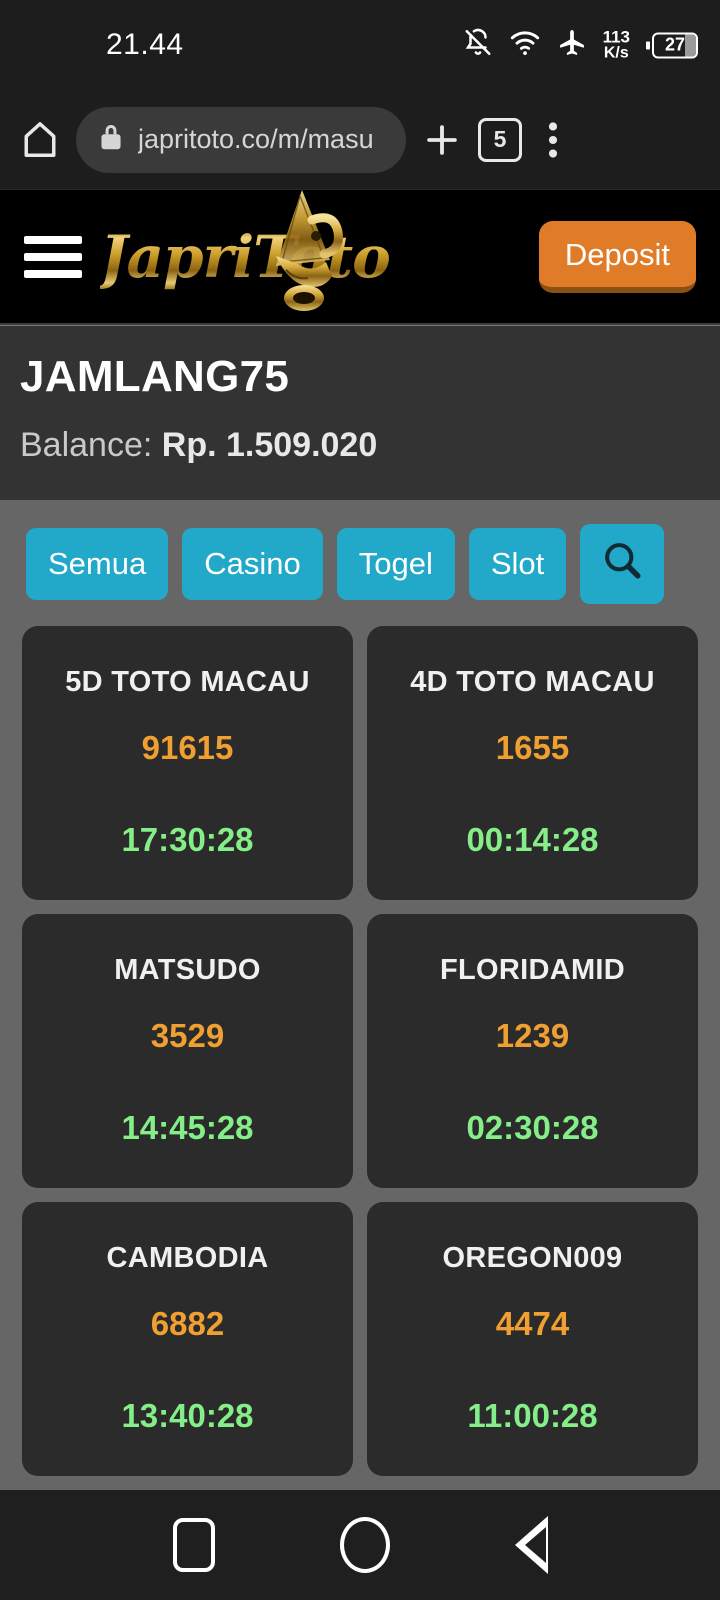  Describe the element at coordinates (617, 256) in the screenshot. I see `deposit-button: Deposit` at that location.